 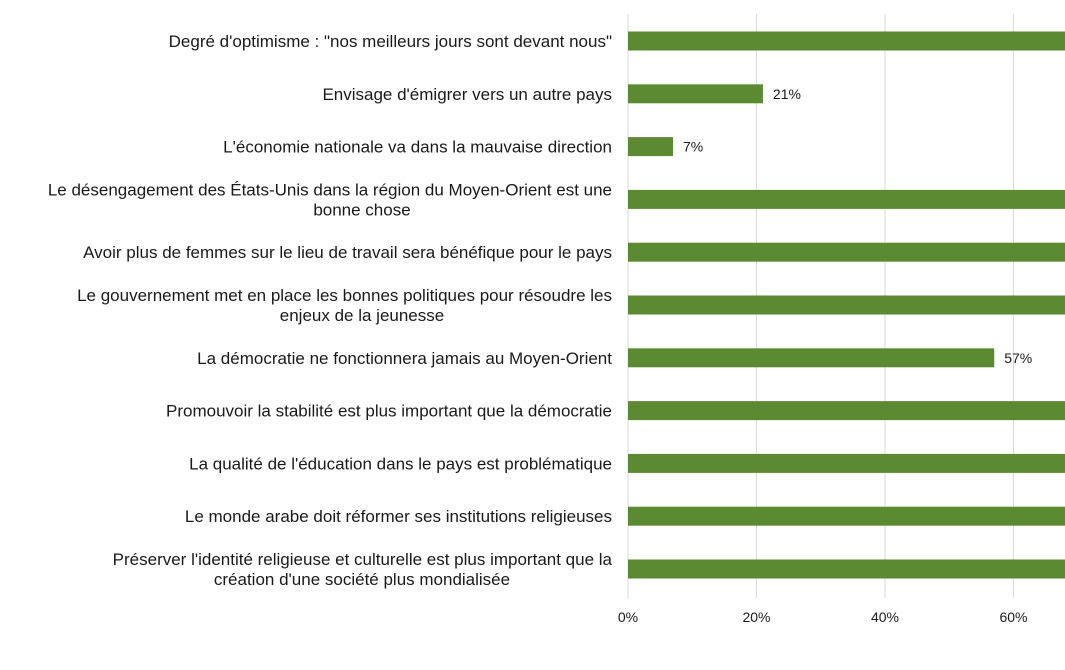 I want to click on category-label: enjeux de la jeunesse, so click(x=362, y=315).